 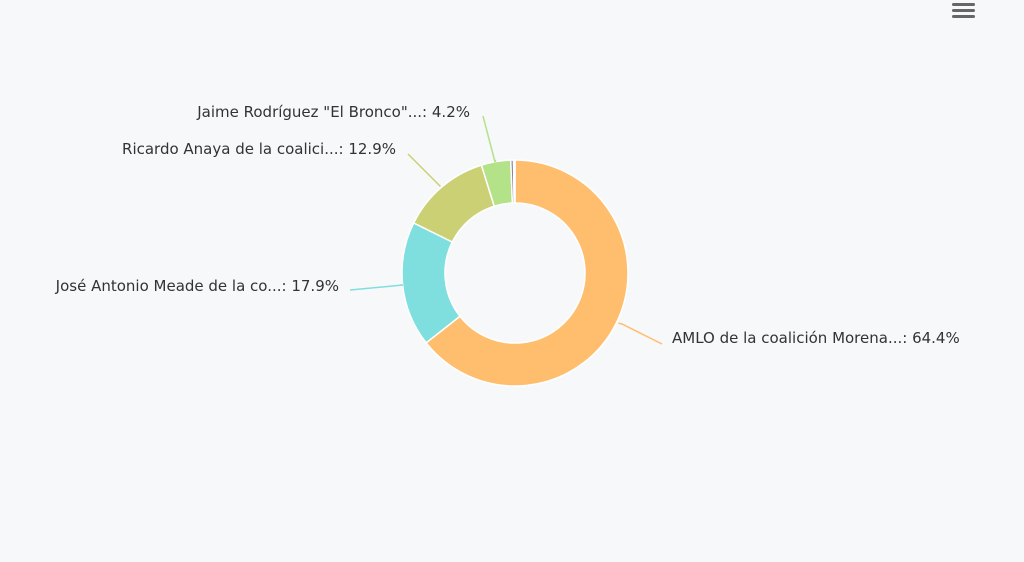 What do you see at coordinates (259, 149) in the screenshot?
I see `data-label: Ricardo Anaya de la coalici...: 12.9%` at bounding box center [259, 149].